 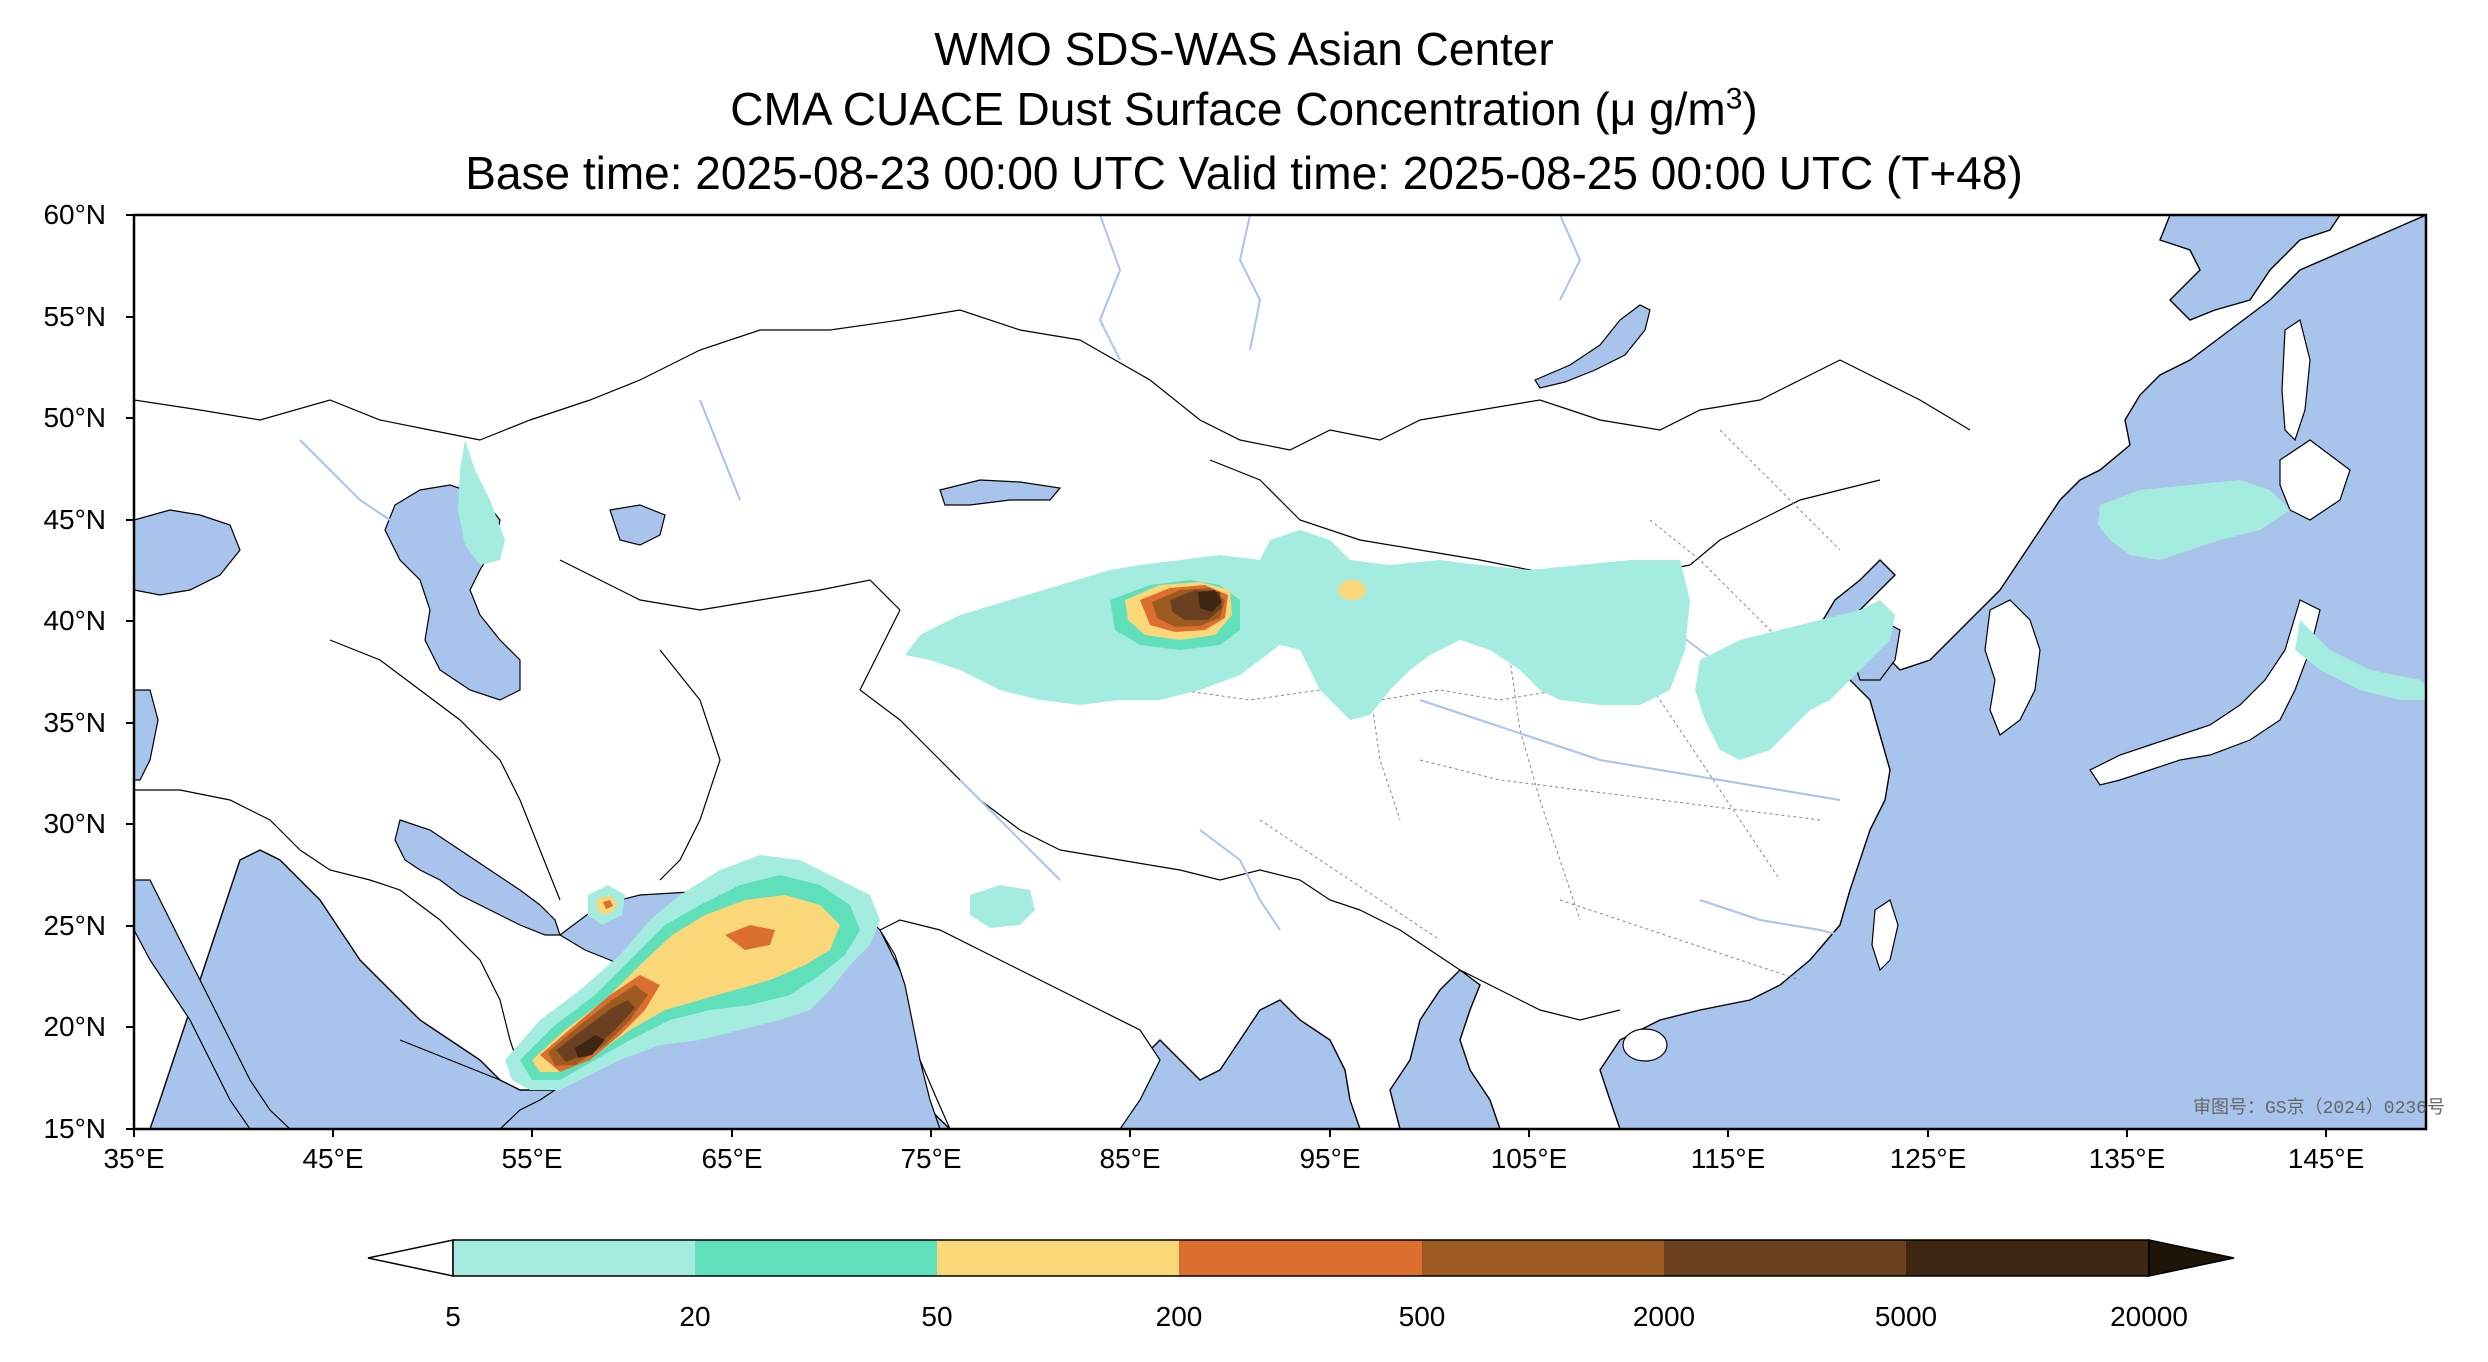 I want to click on dust-level-5000-20000-arabia, so click(x=590, y=1046).